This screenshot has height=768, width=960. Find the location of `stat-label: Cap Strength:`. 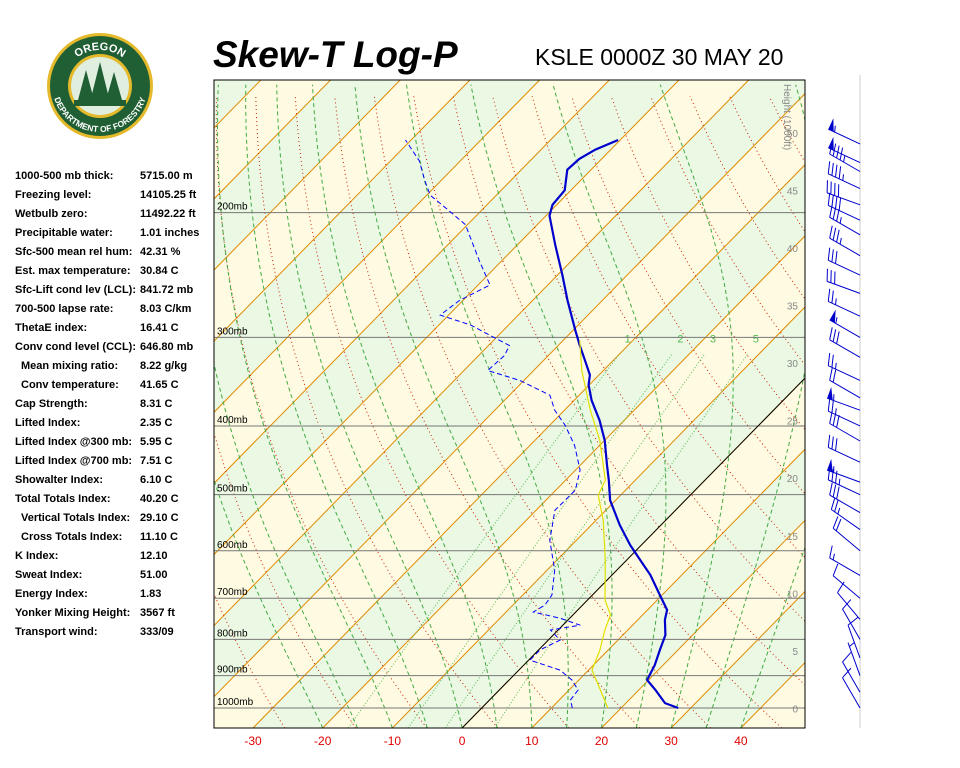

stat-label: Cap Strength: is located at coordinates (51, 404).